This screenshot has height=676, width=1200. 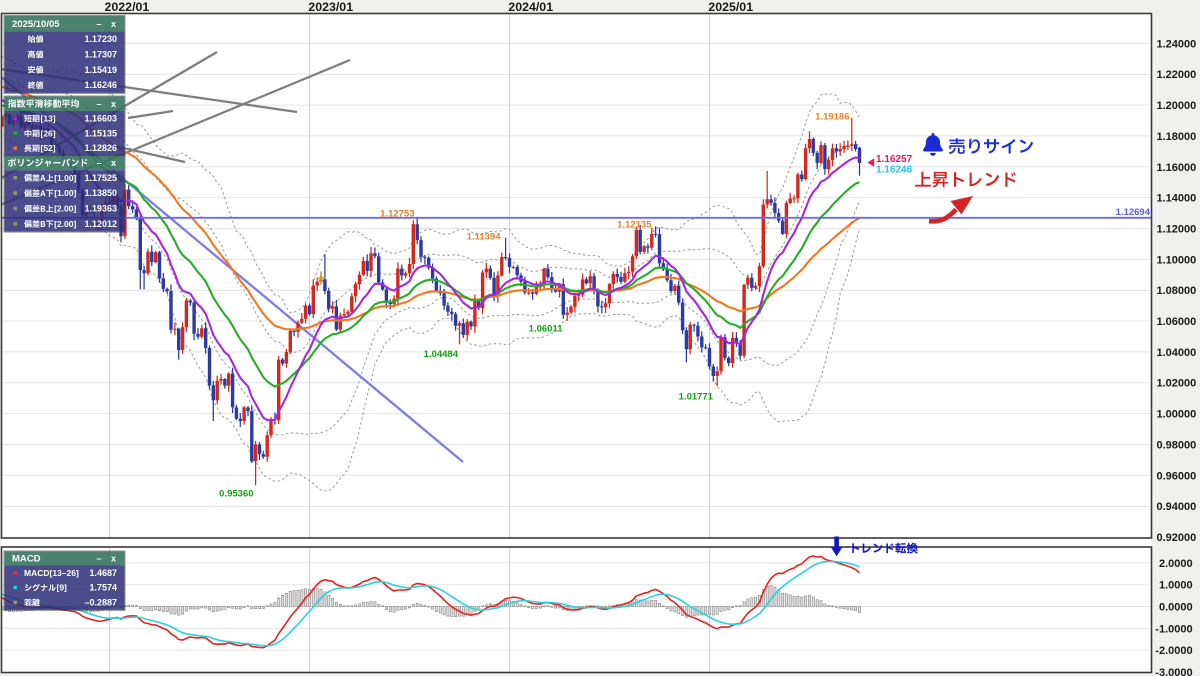 What do you see at coordinates (100, 119) in the screenshot?
I see `svg-text: 1.16603` at bounding box center [100, 119].